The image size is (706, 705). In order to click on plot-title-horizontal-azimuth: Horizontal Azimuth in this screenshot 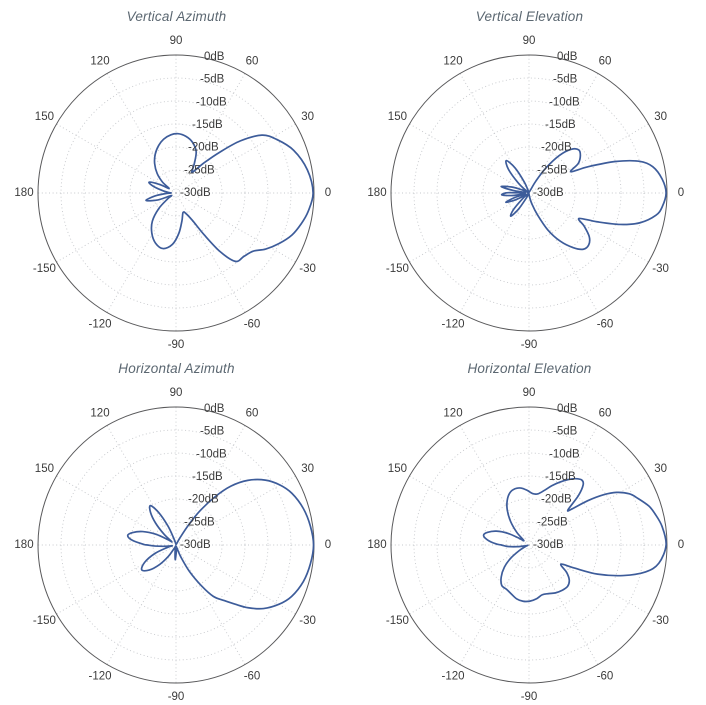, I will do `click(176, 368)`.